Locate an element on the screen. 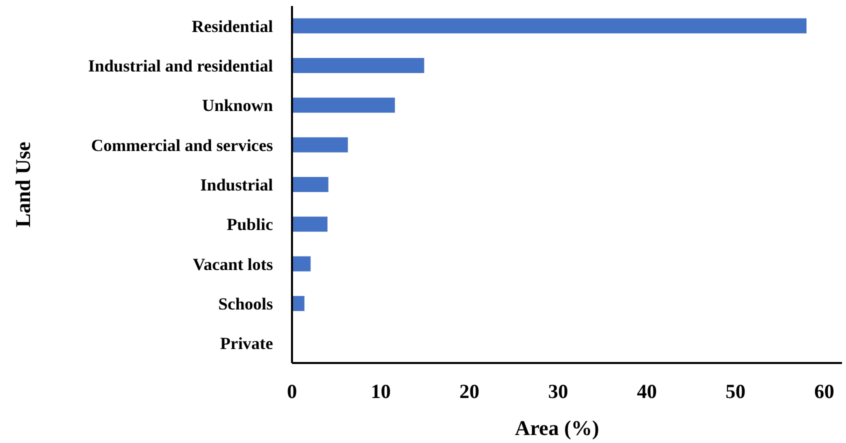 This screenshot has width=846, height=443. y-tick-label: Unknown is located at coordinates (238, 106).